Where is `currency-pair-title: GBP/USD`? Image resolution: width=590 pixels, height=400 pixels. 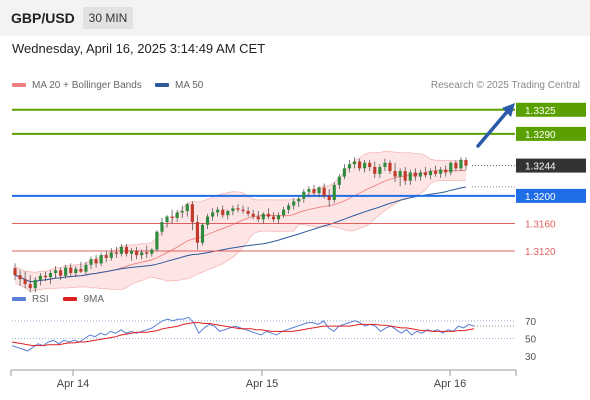
currency-pair-title: GBP/USD is located at coordinates (43, 18).